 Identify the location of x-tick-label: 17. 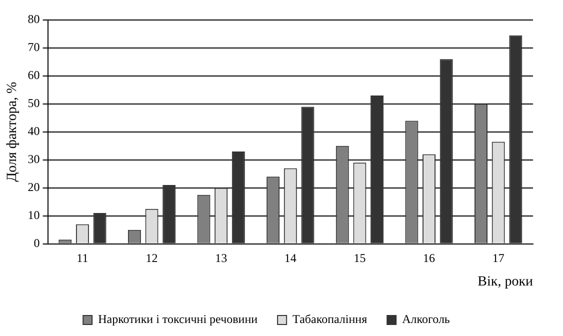
(498, 258).